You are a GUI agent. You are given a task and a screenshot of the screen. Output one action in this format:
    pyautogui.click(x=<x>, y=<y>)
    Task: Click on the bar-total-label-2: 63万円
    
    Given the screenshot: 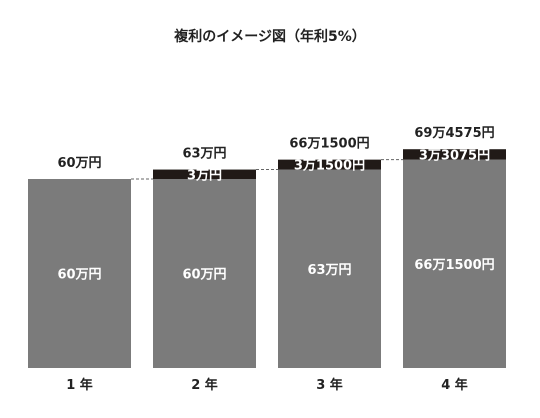 What is the action you would take?
    pyautogui.click(x=204, y=154)
    